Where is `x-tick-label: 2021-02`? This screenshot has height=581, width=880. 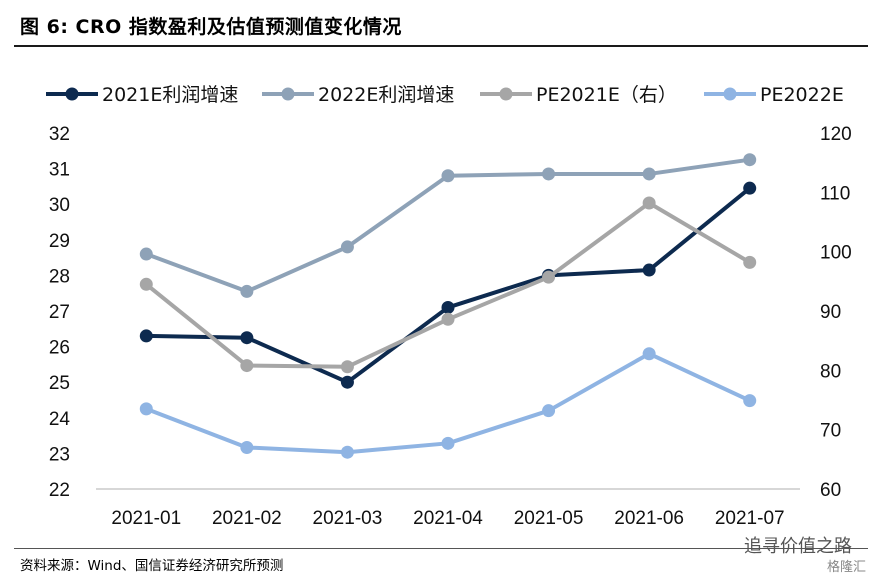 x-tick-label: 2021-02 is located at coordinates (247, 518).